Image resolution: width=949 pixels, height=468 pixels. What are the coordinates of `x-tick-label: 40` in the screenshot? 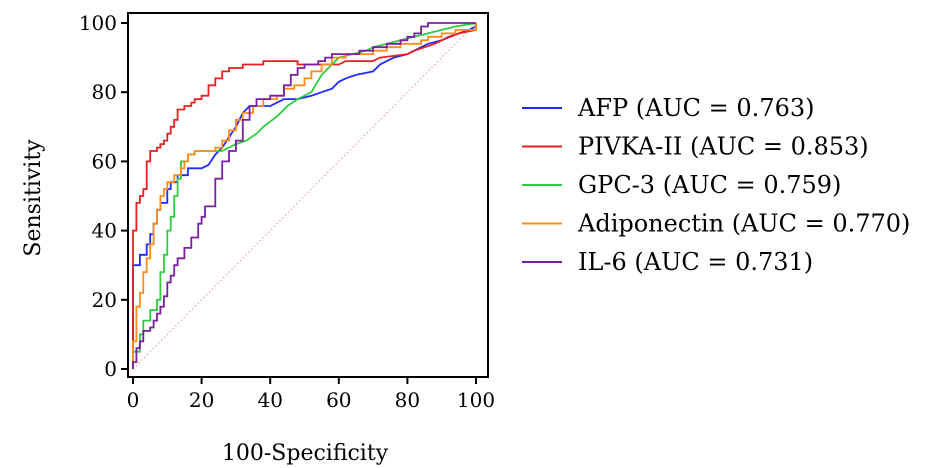 It's located at (269, 400).